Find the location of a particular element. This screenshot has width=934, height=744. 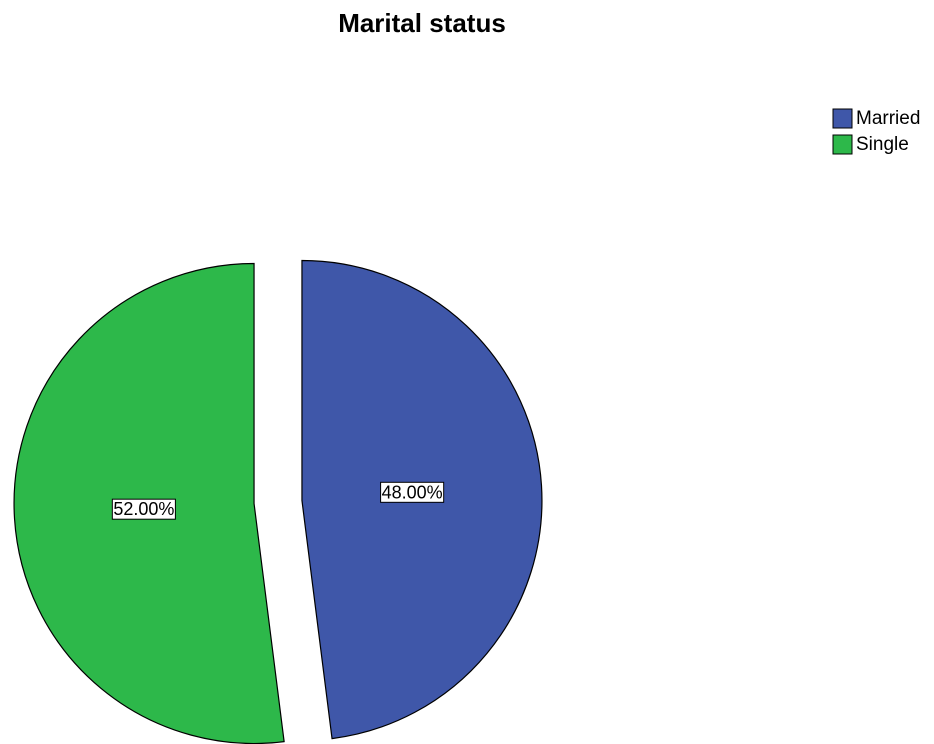

slice-label: 52.00% is located at coordinates (143, 509).